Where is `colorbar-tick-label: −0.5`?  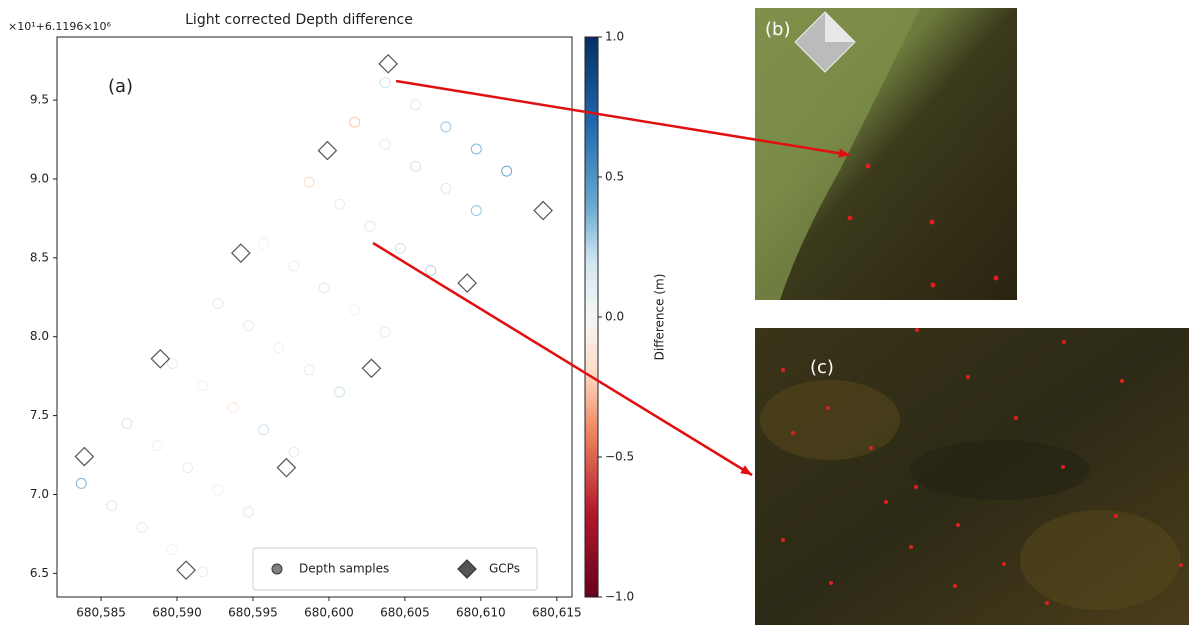 colorbar-tick-label: −0.5 is located at coordinates (619, 457).